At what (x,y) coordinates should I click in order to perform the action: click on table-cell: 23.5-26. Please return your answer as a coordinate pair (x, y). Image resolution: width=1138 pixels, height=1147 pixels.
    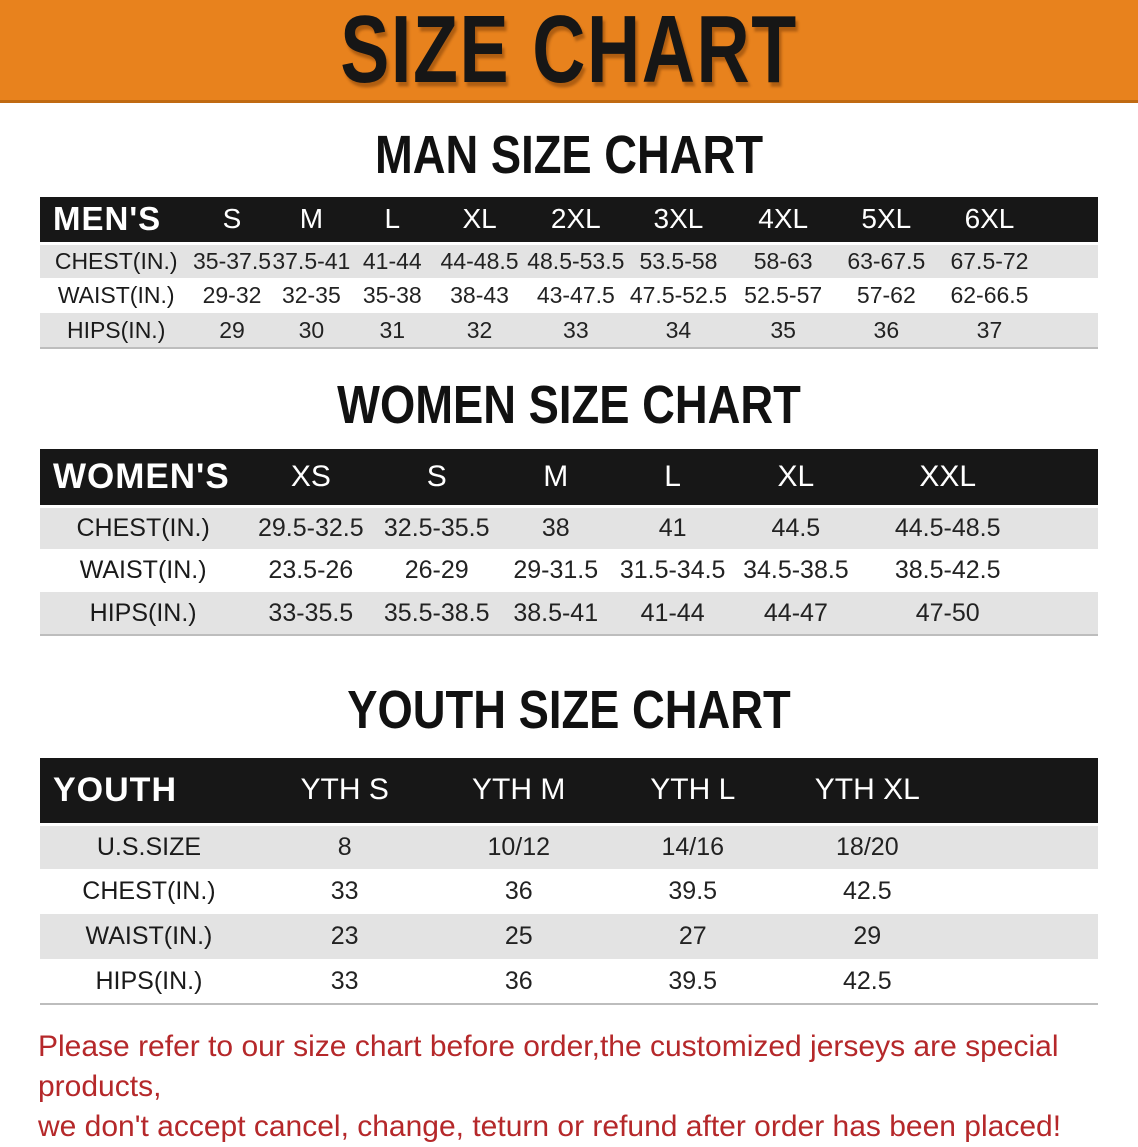
    Looking at the image, I should click on (311, 570).